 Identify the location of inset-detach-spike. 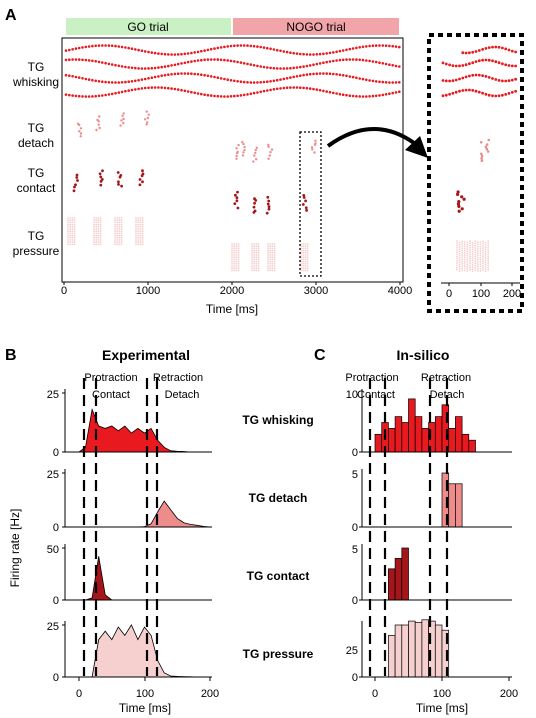
(482, 156).